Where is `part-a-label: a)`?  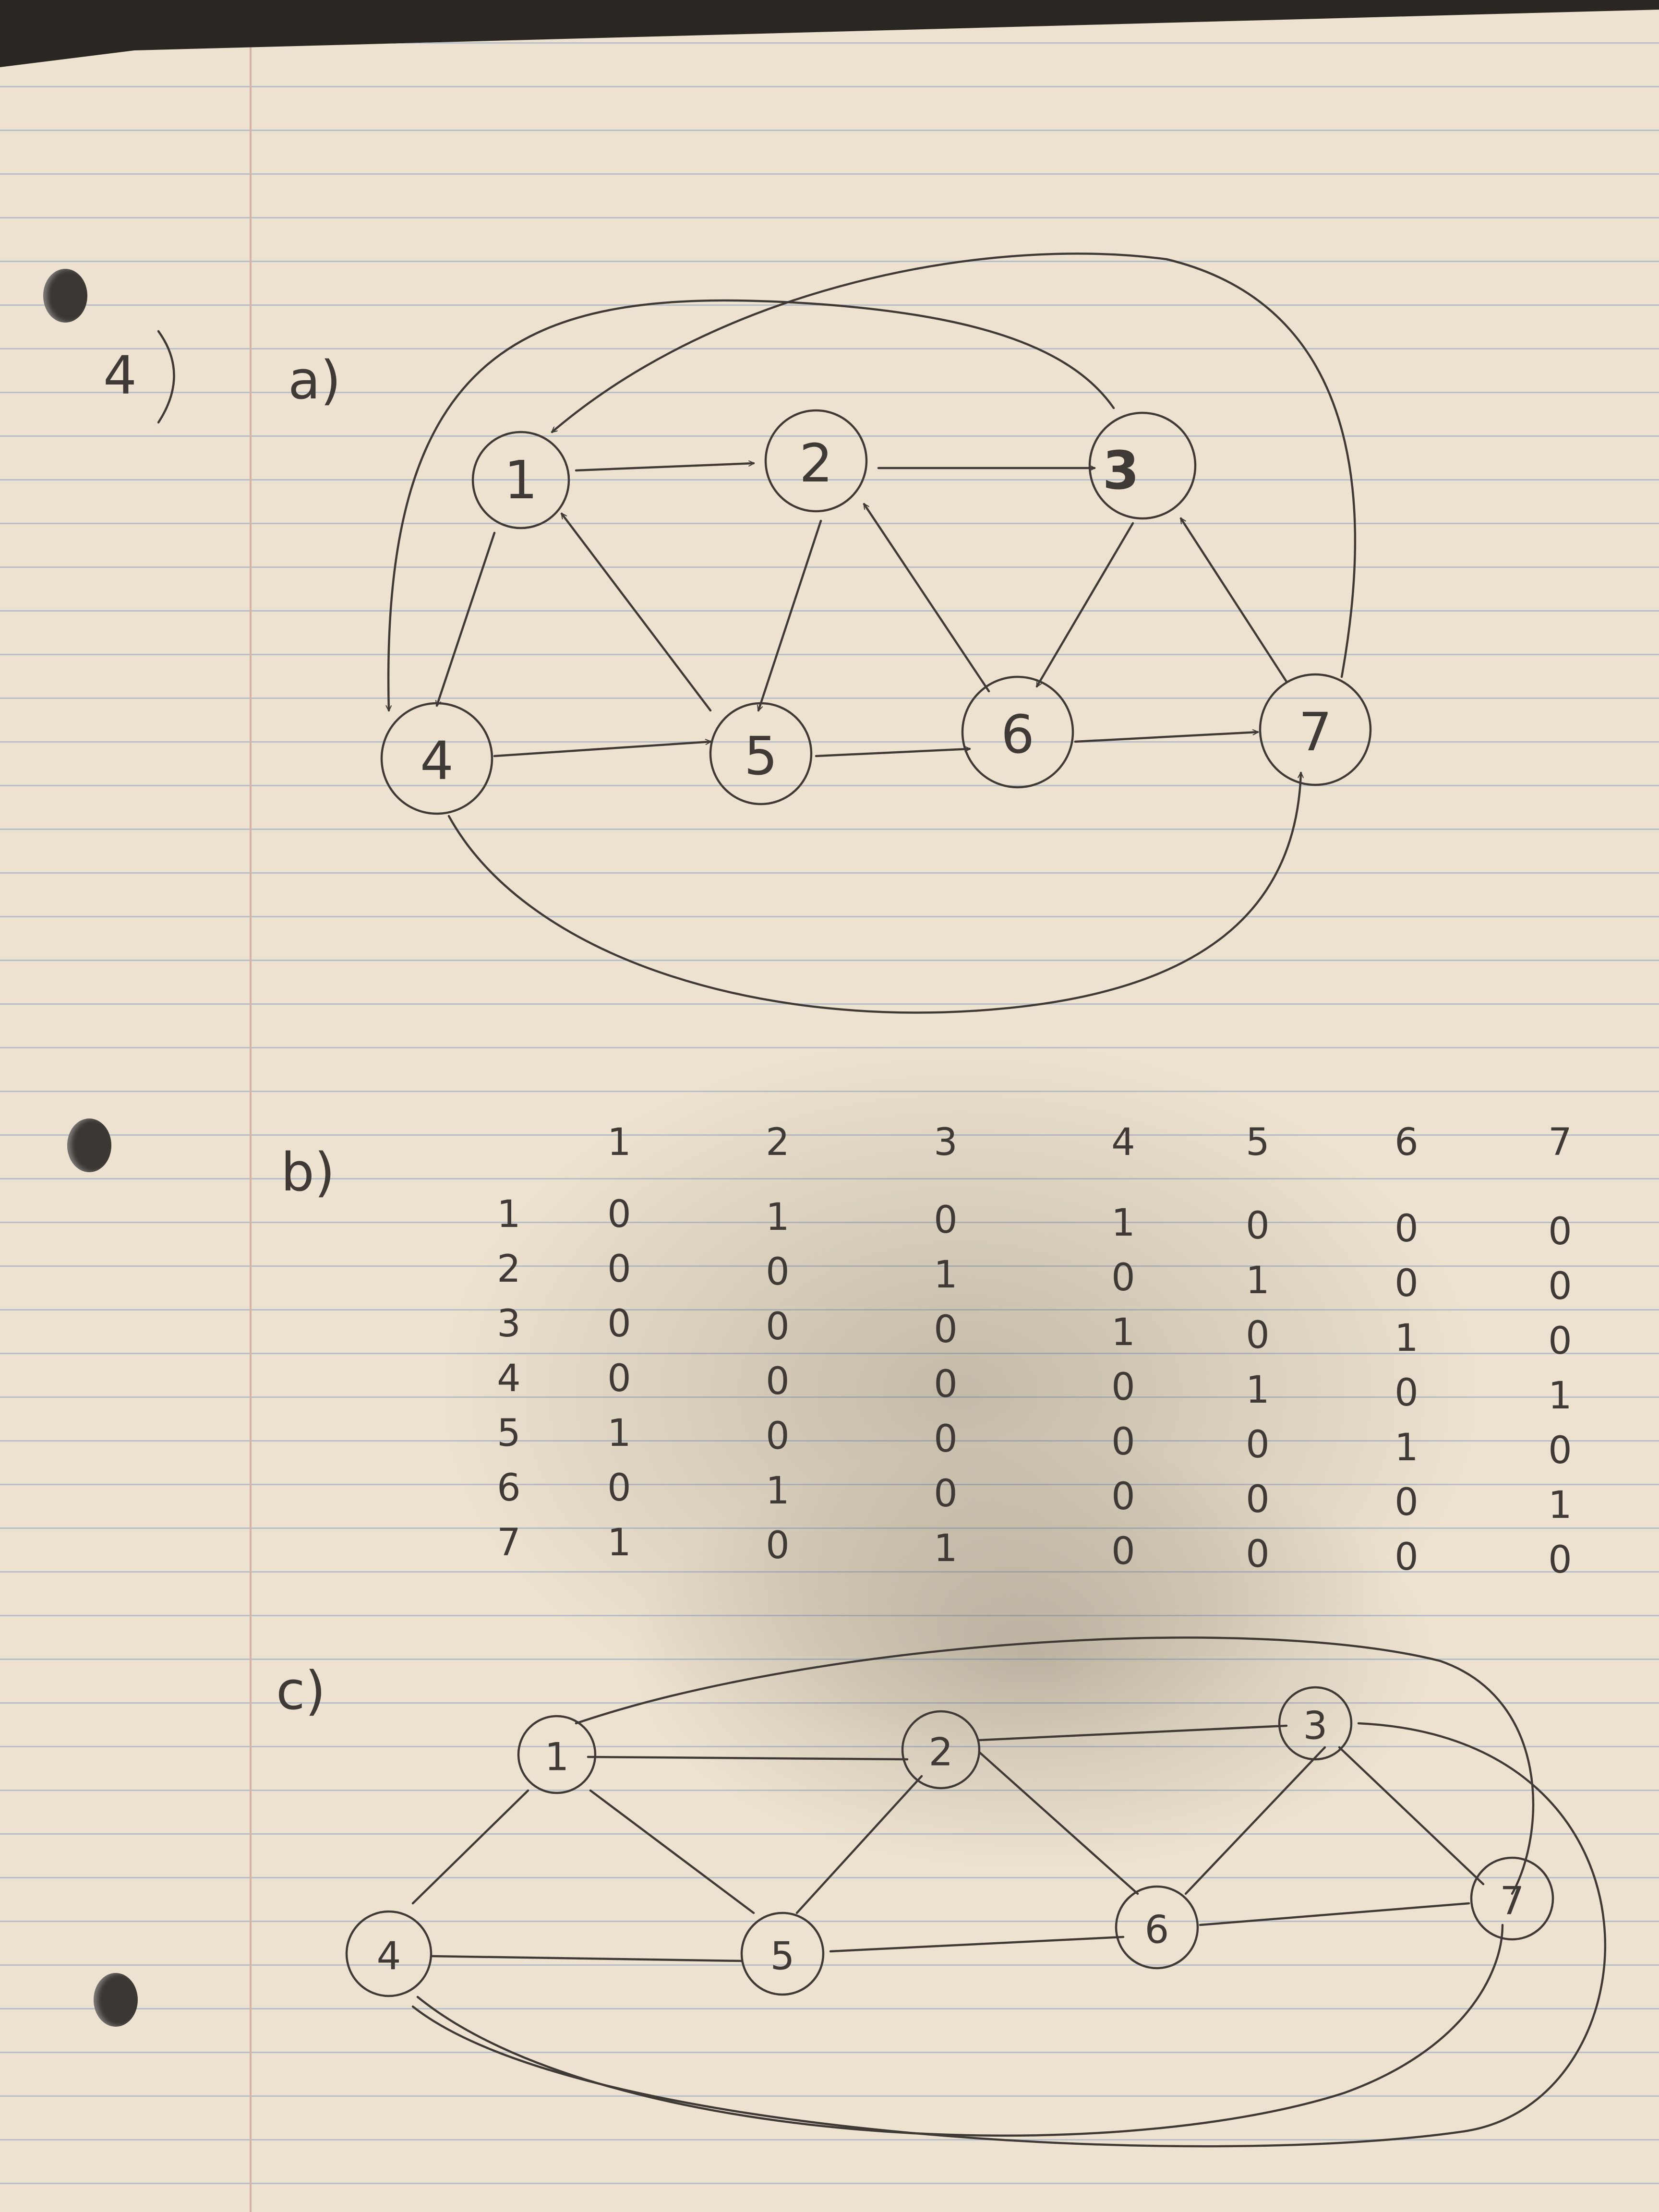
part-a-label: a) is located at coordinates (314, 380).